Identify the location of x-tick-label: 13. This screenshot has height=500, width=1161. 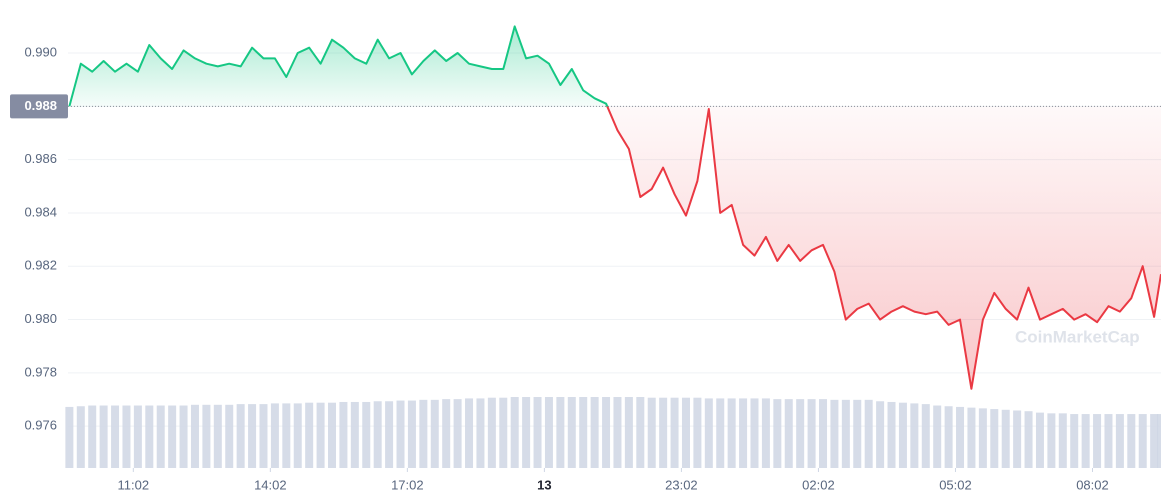
(544, 484).